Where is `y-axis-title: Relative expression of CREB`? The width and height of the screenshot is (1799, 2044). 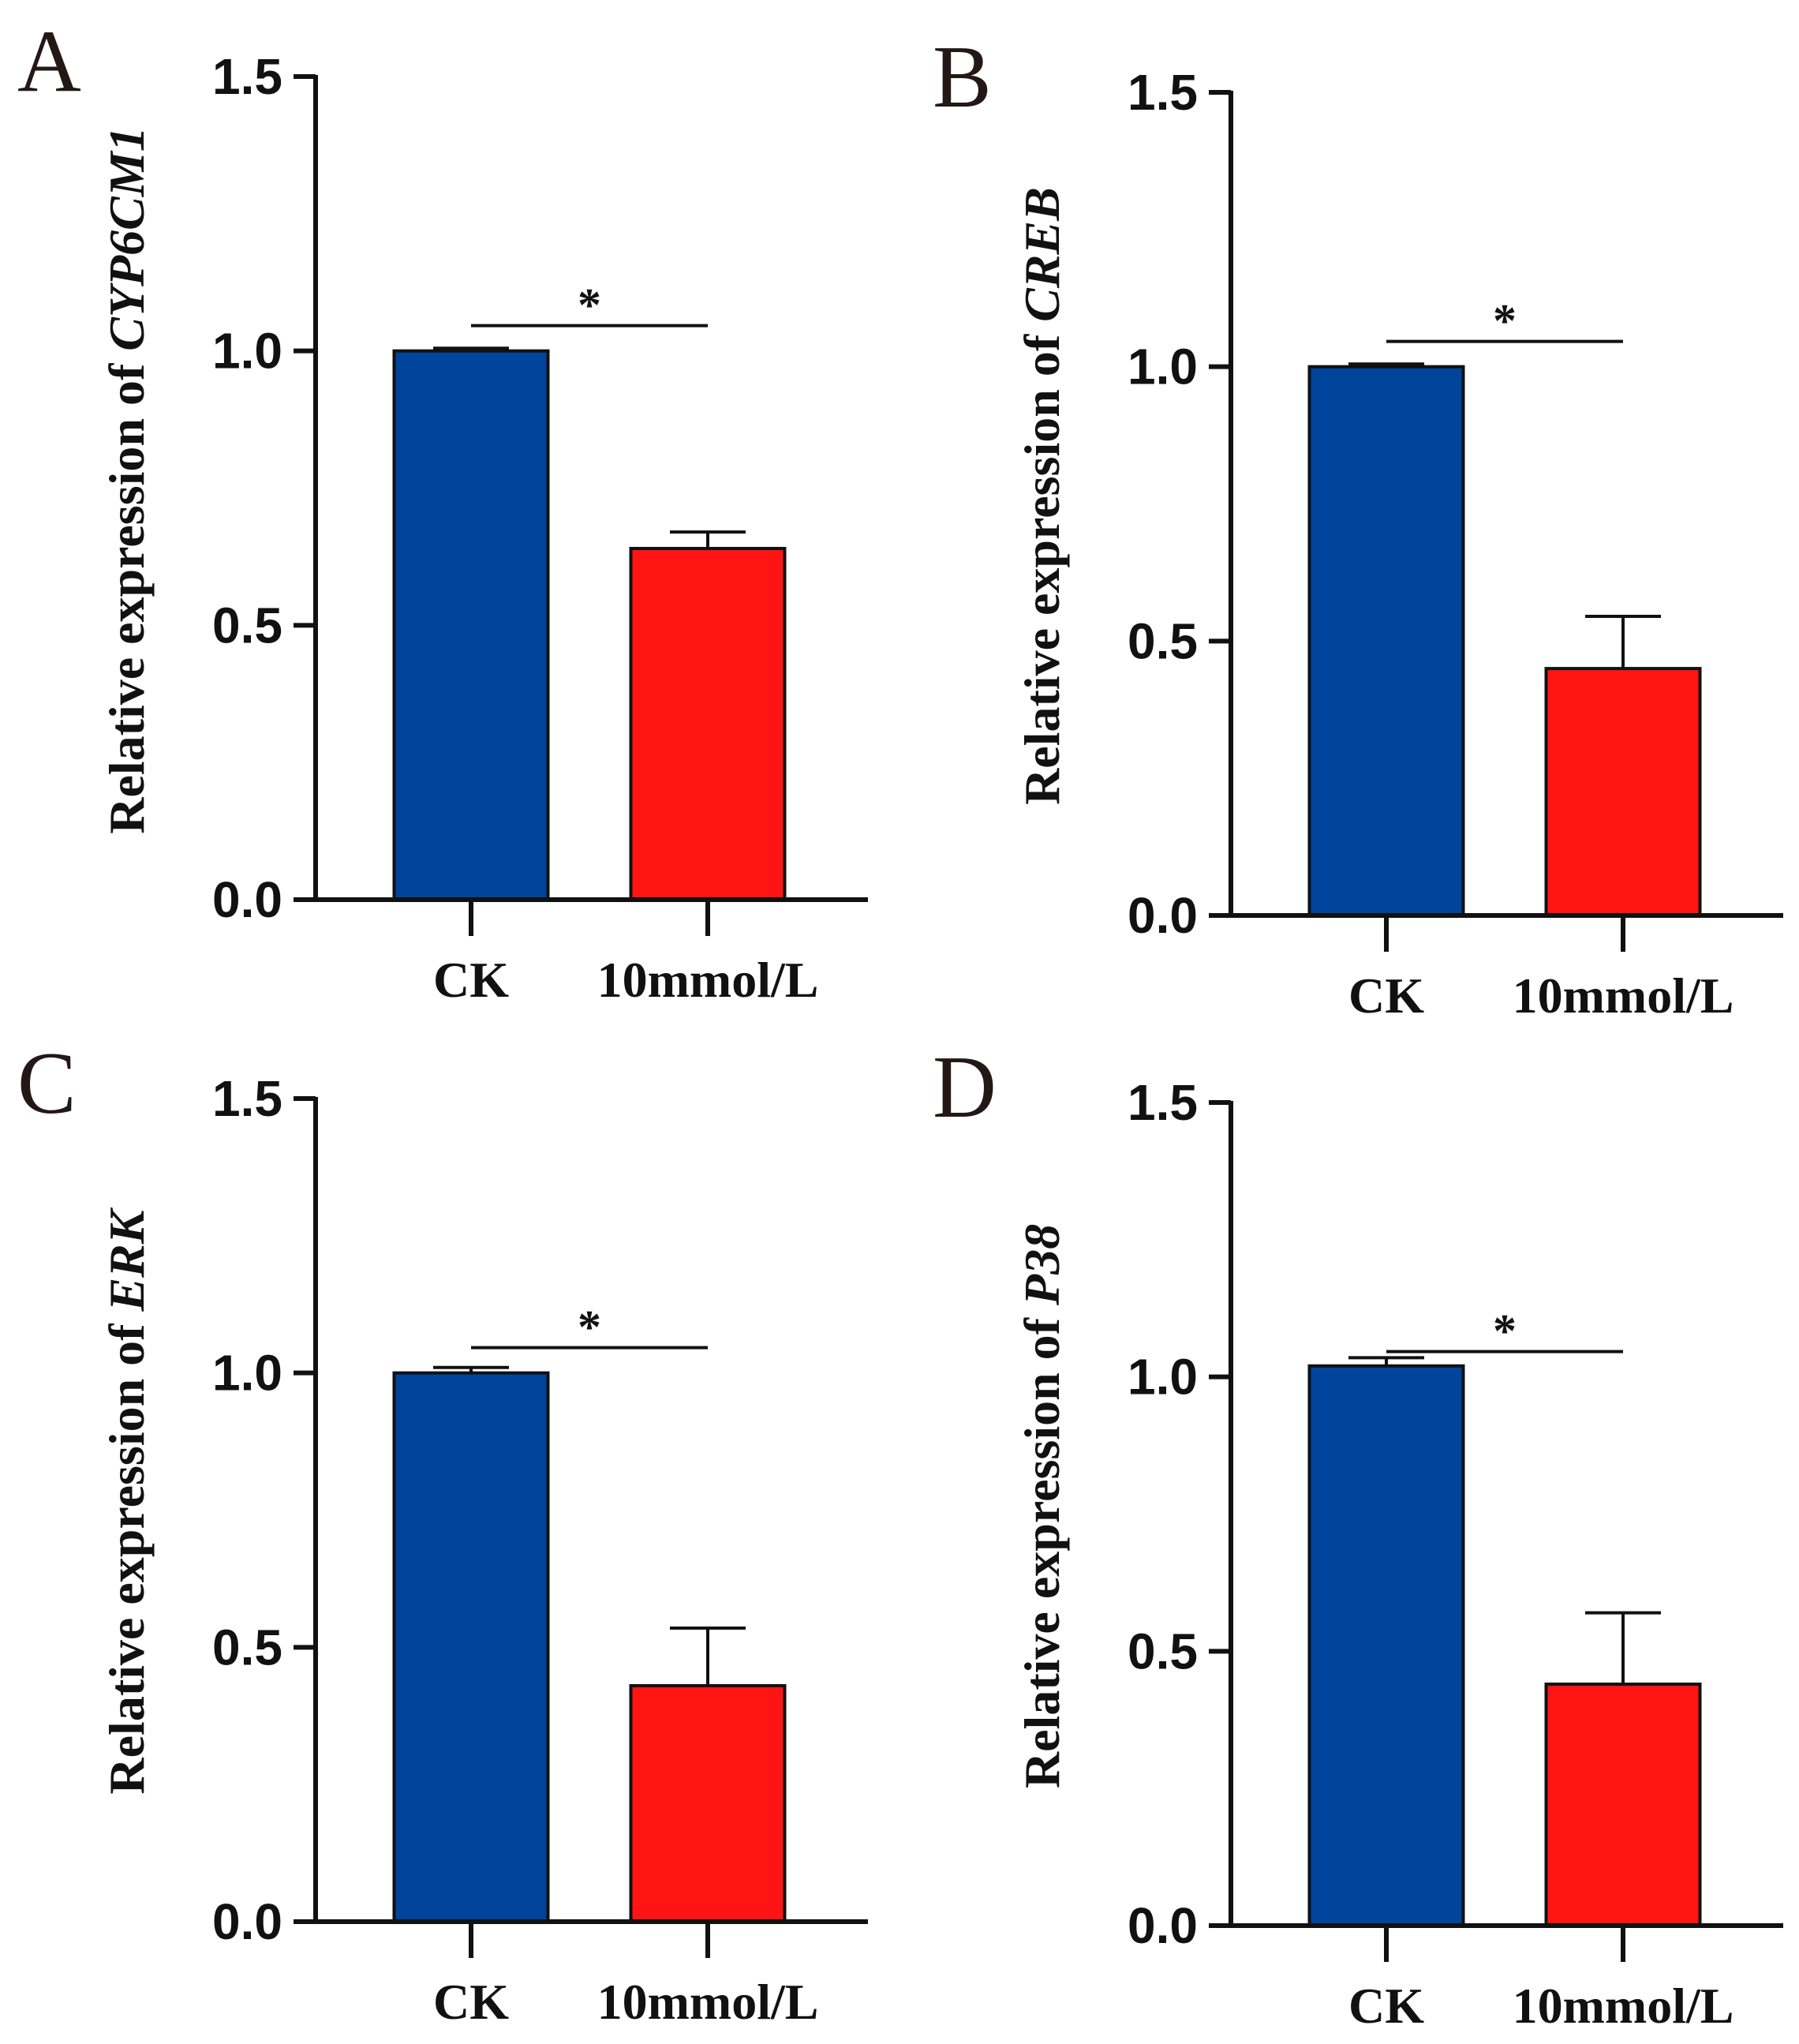 y-axis-title: Relative expression of CREB is located at coordinates (1042, 496).